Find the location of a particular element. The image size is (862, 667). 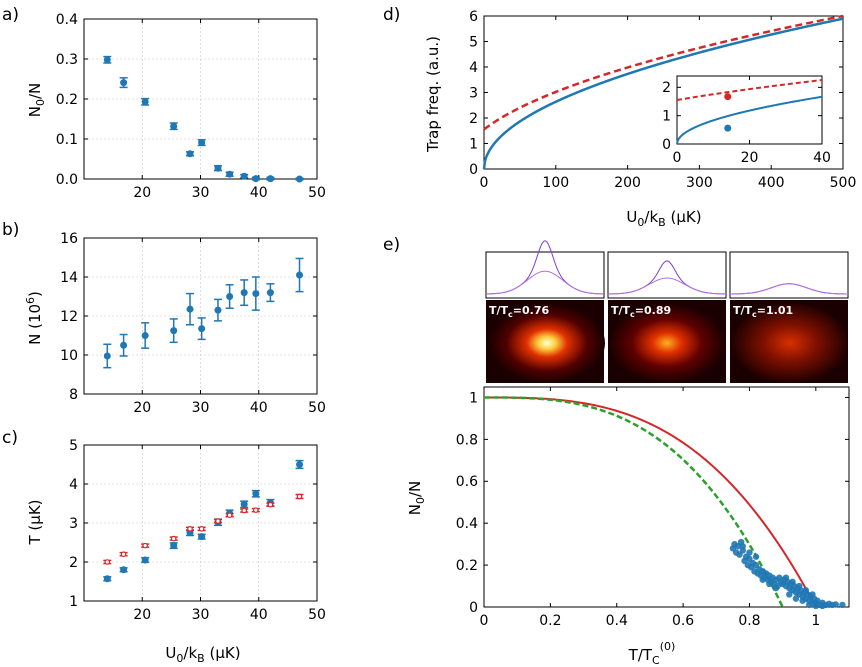

panel-d-curve-blue is located at coordinates (663, 93).